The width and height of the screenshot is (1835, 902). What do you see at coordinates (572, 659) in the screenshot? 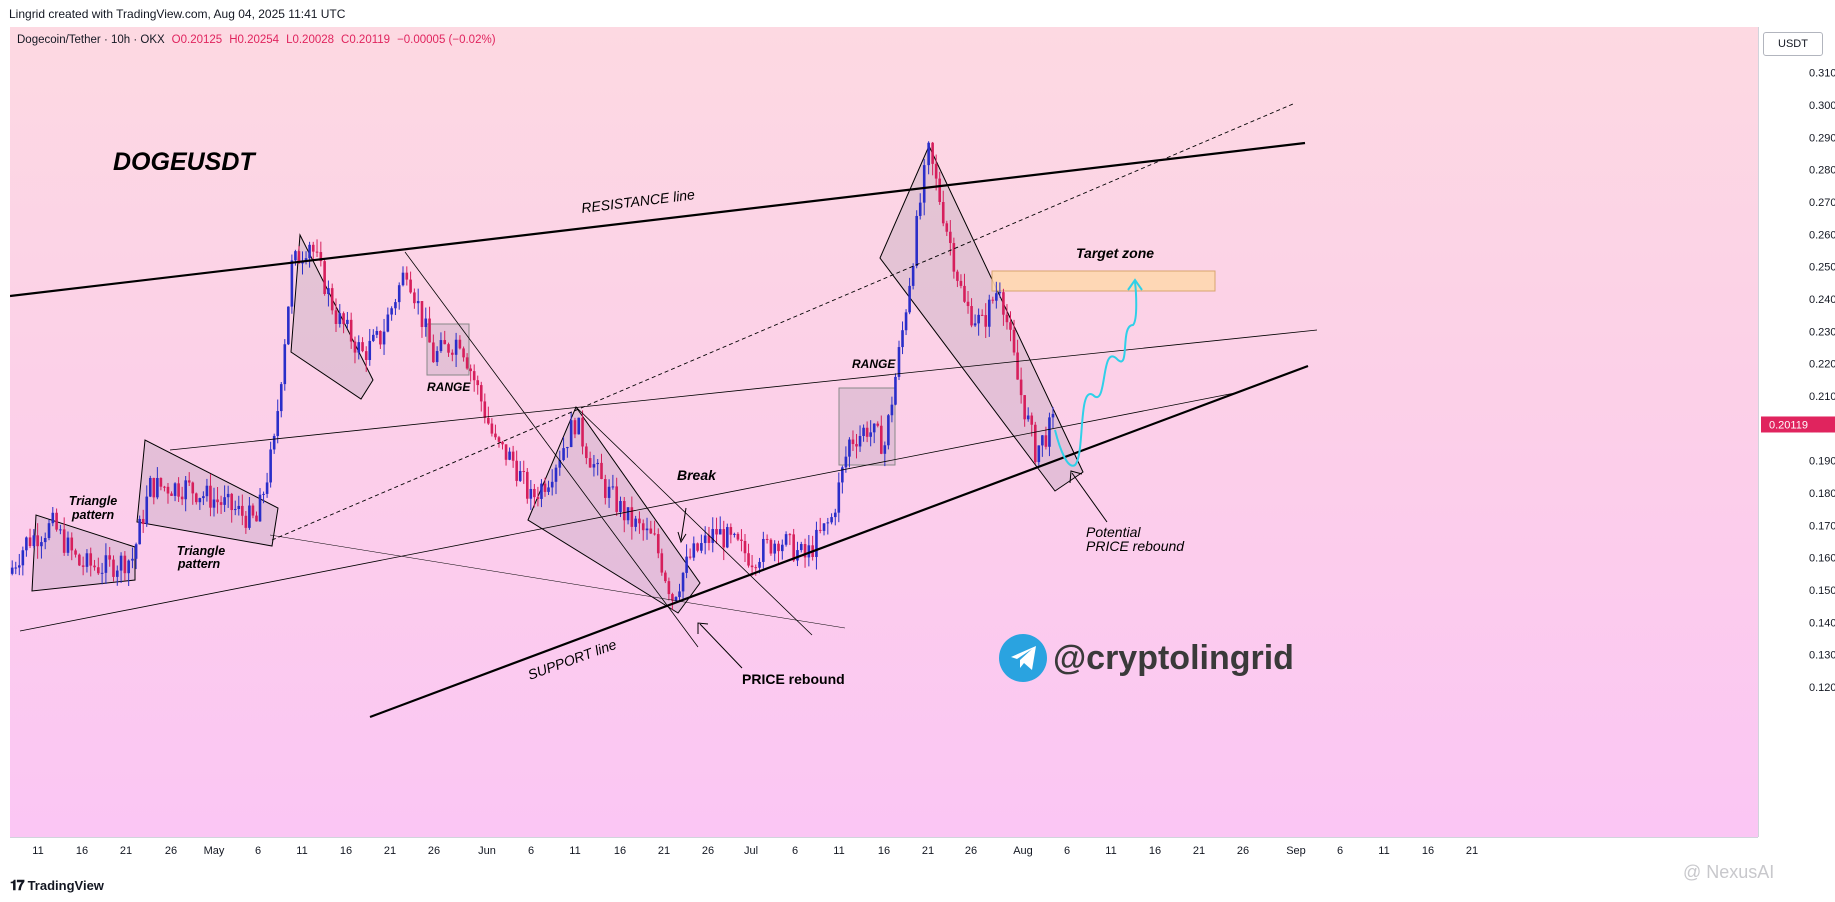
I see `support-label: SUPPORT line` at bounding box center [572, 659].